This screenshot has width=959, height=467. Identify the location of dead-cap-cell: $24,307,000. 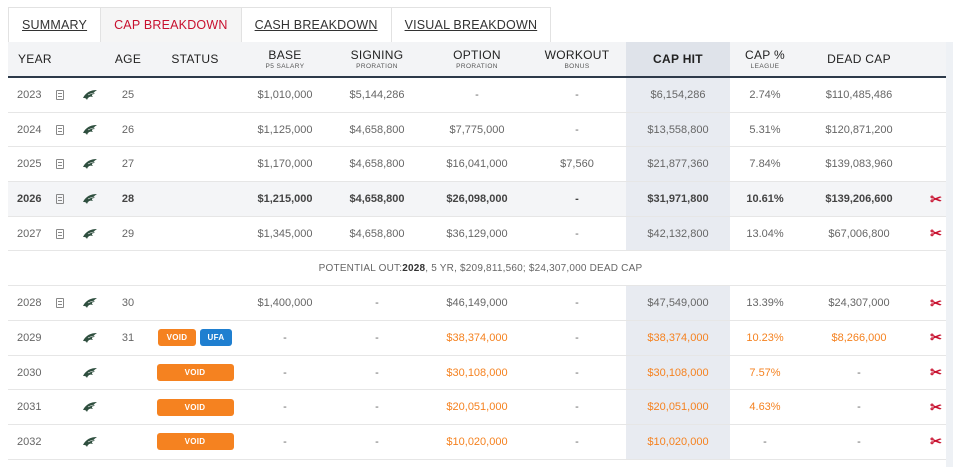
(859, 303).